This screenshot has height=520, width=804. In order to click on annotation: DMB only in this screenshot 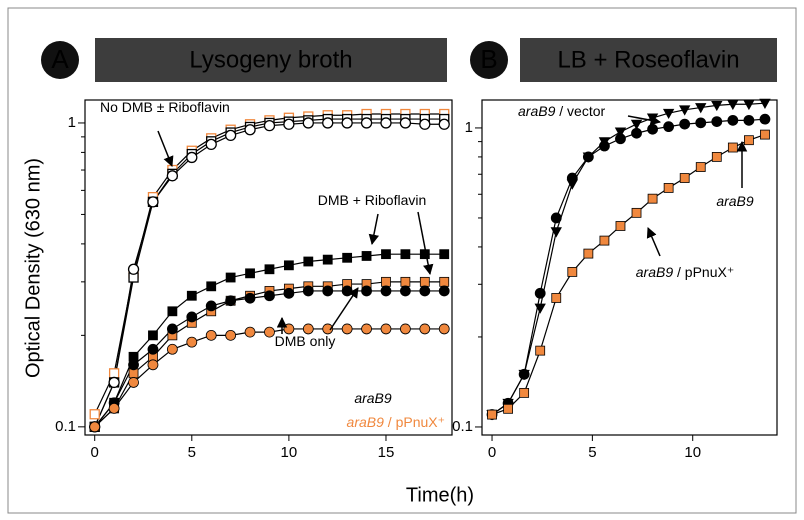, I will do `click(305, 341)`.